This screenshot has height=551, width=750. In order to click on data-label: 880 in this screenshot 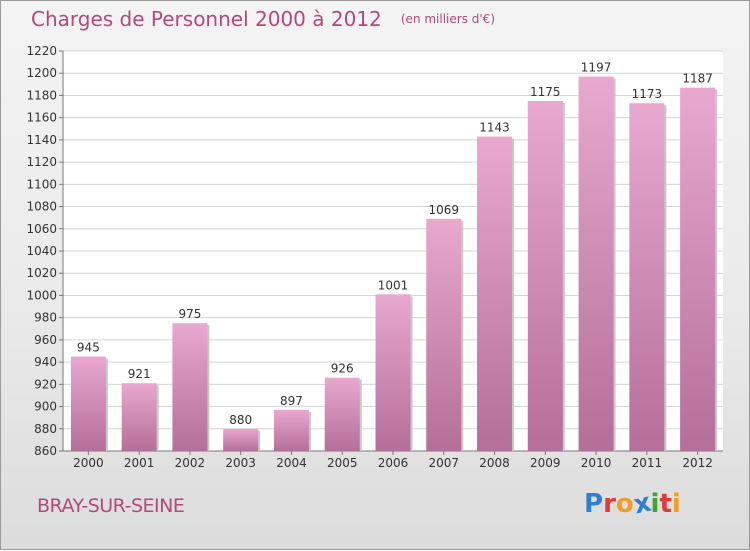, I will do `click(240, 420)`.